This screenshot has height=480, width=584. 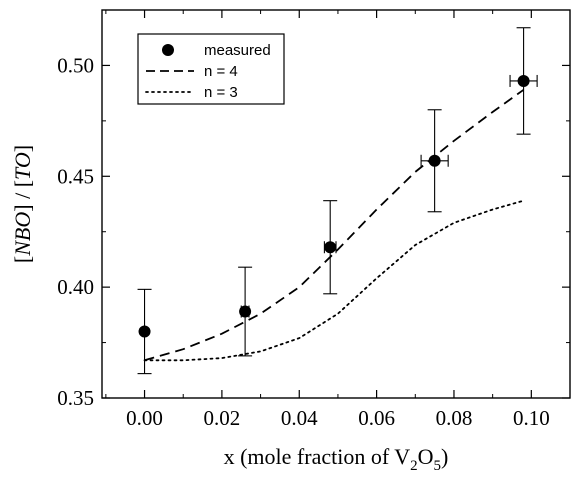 I want to click on y-tick-label: 0.35, so click(x=75, y=398).